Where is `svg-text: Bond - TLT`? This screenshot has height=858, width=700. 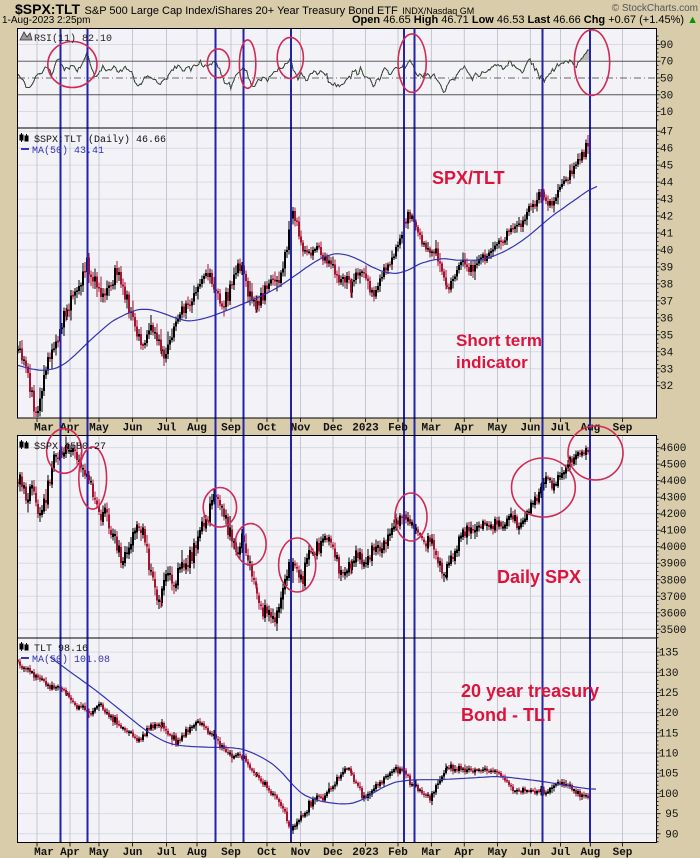
svg-text: Bond - TLT is located at coordinates (508, 715).